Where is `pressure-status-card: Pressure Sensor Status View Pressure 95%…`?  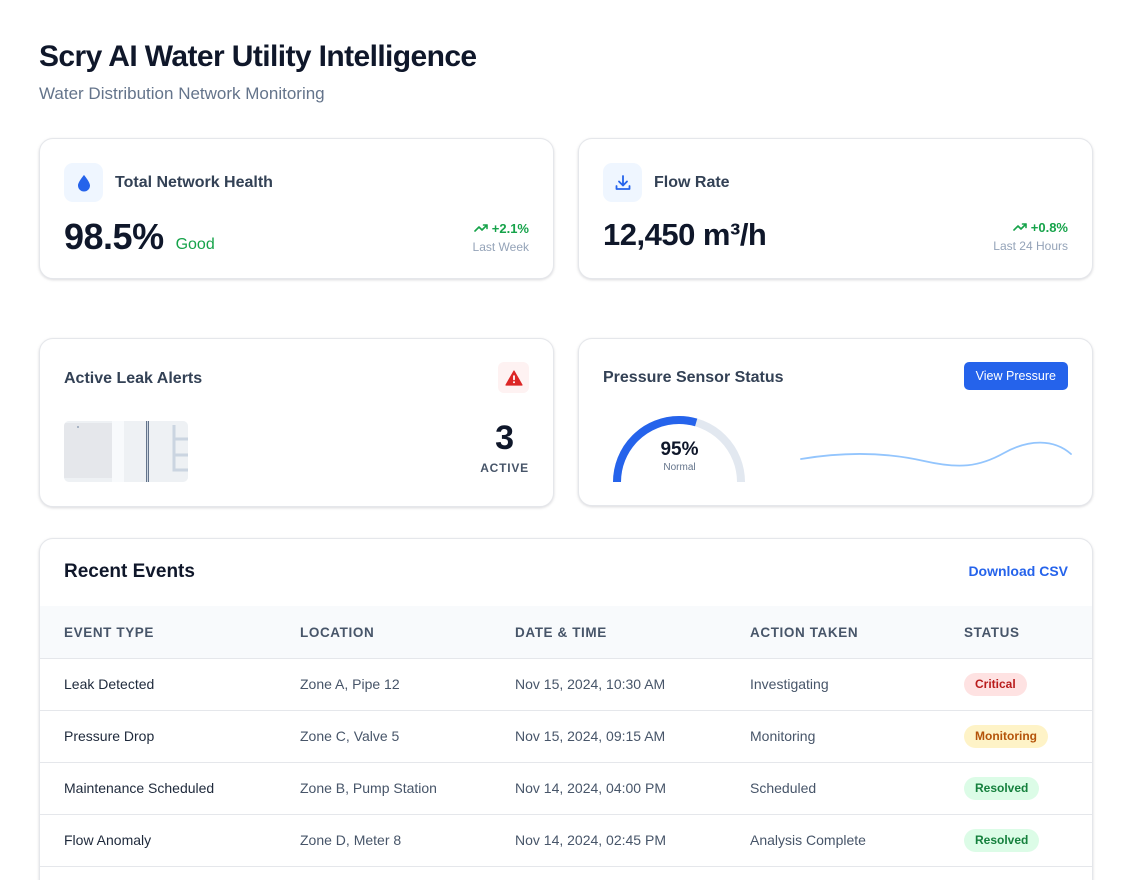 pressure-status-card: Pressure Sensor Status View Pressure 95%… is located at coordinates (835, 422).